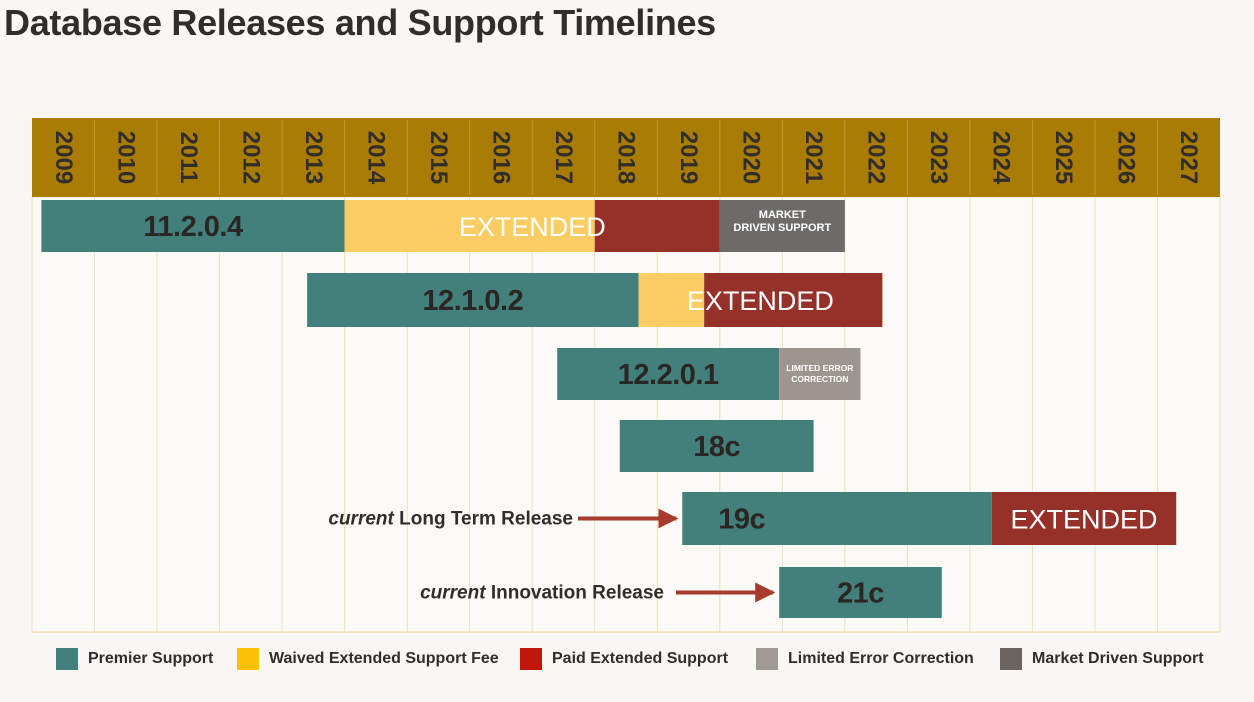 This screenshot has height=702, width=1254. What do you see at coordinates (688, 157) in the screenshot?
I see `year-tick-label: 2019` at bounding box center [688, 157].